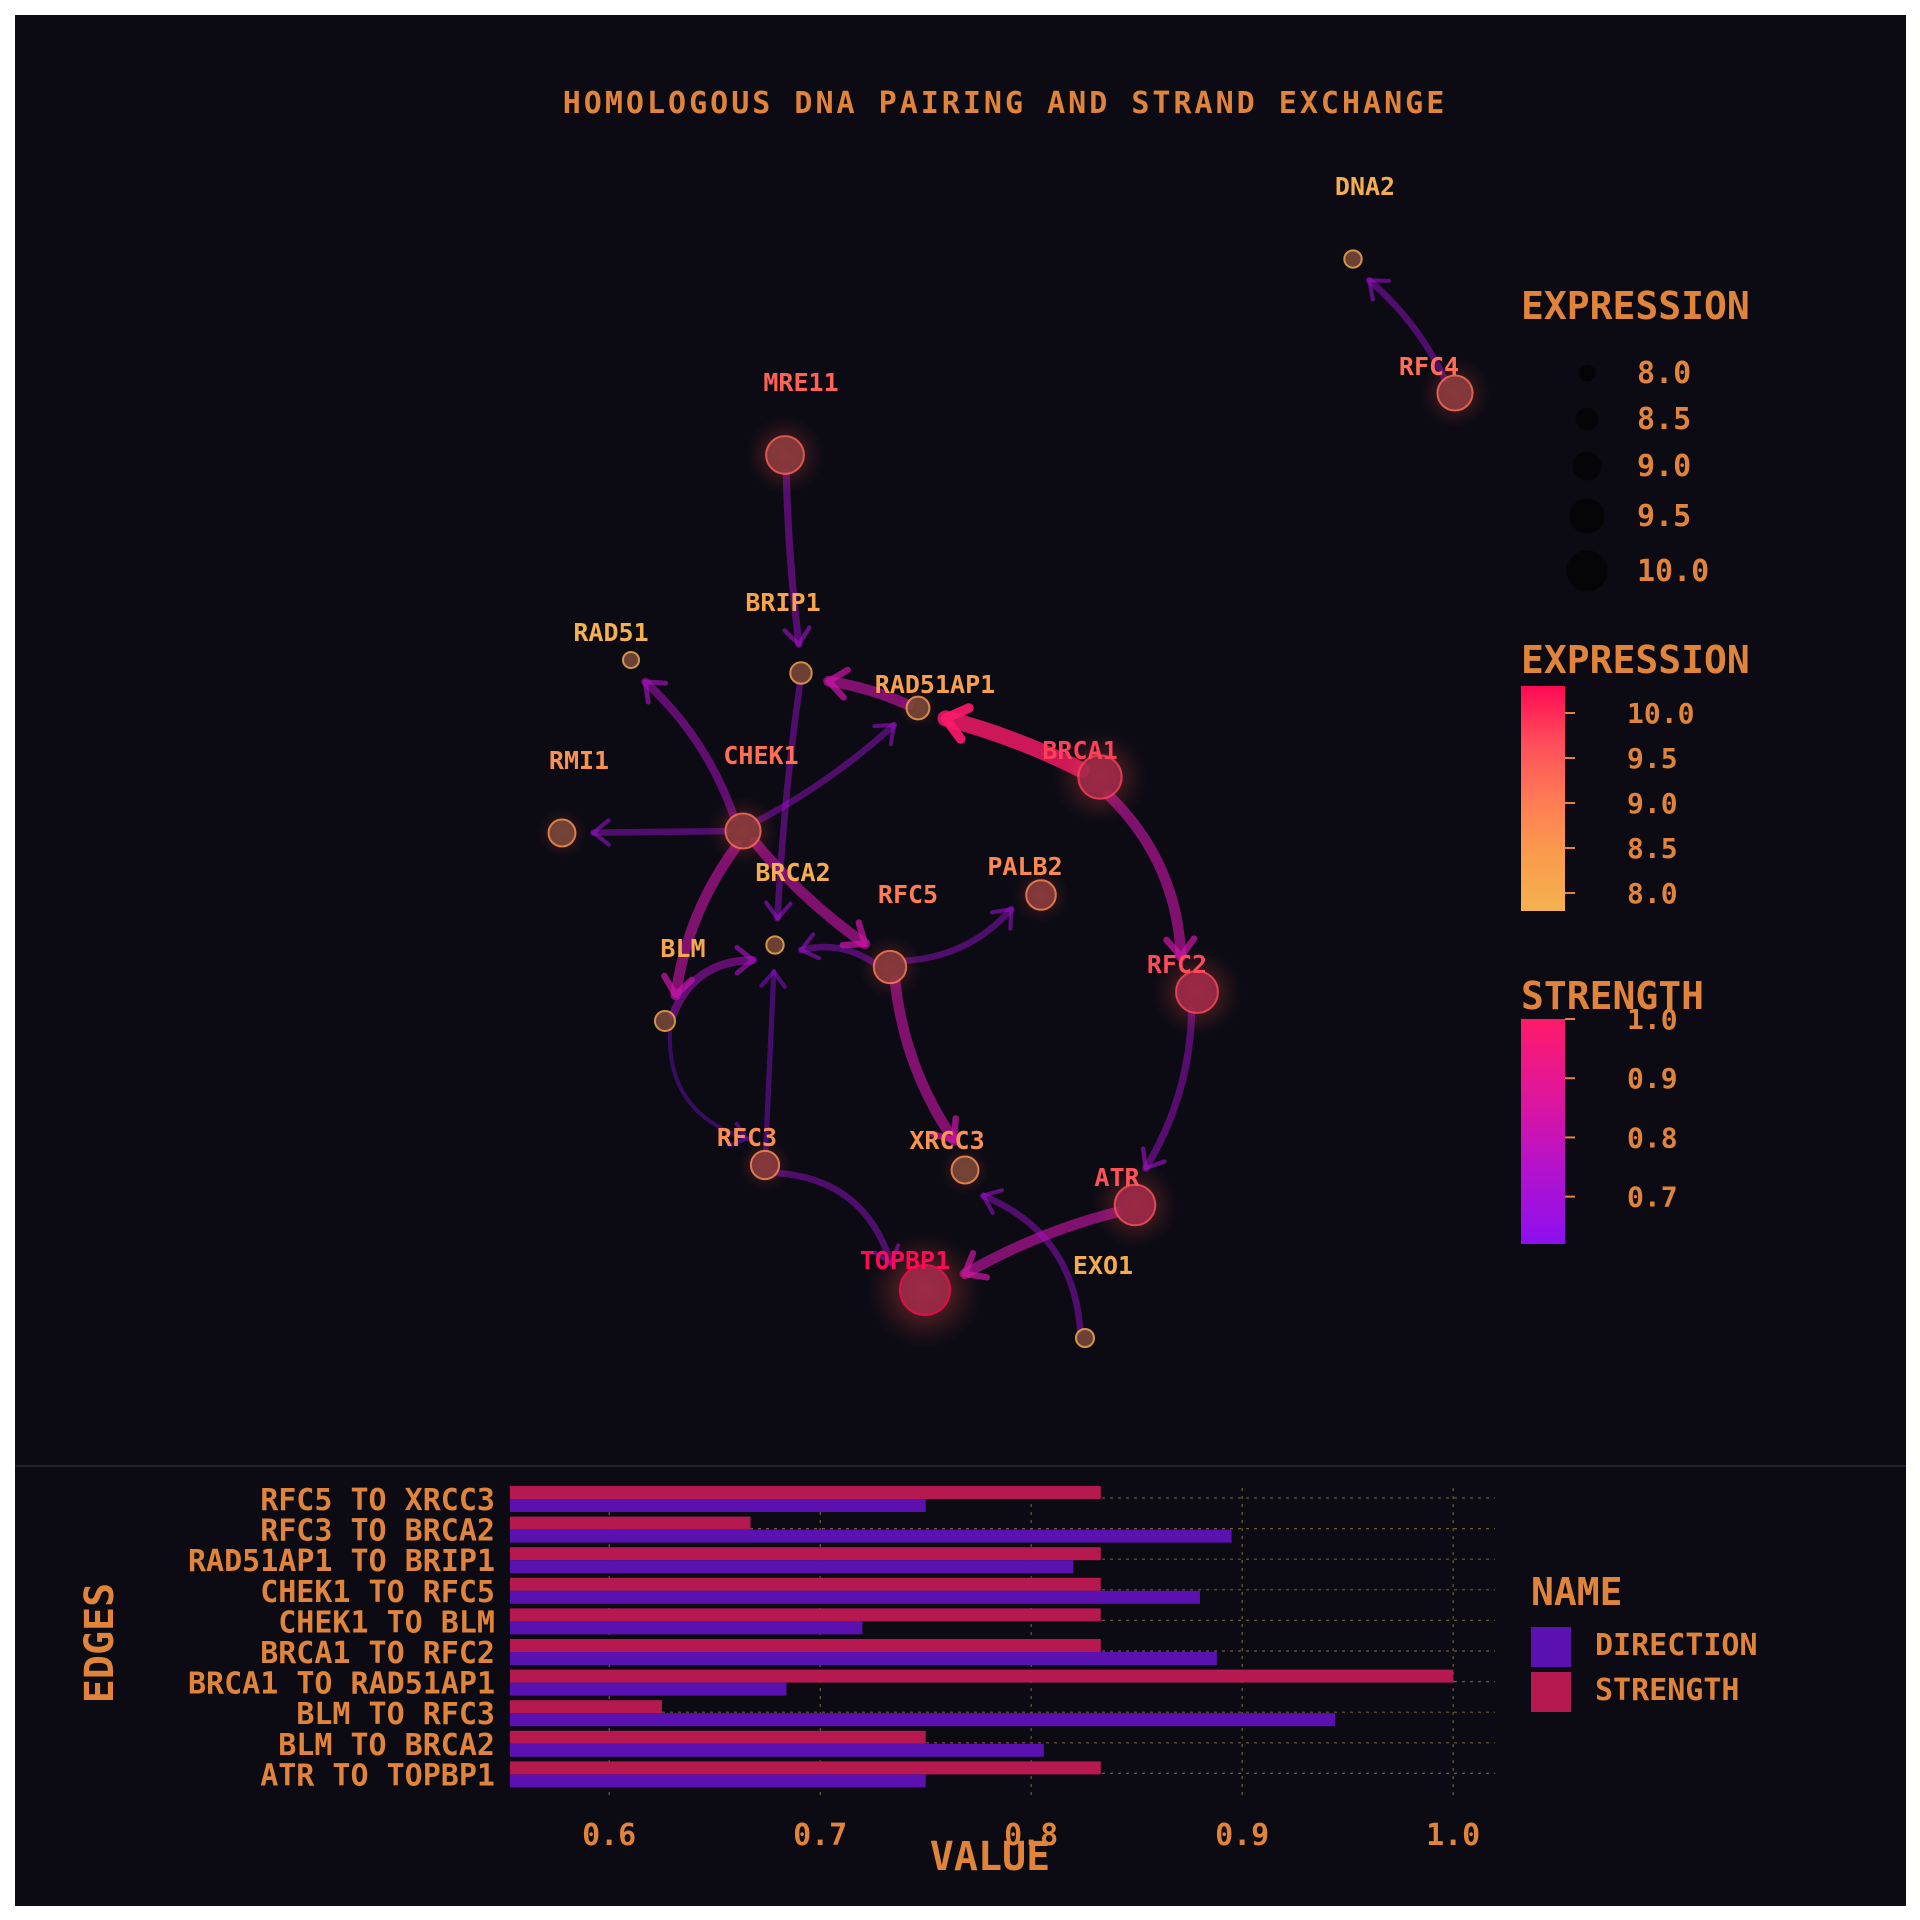 Image resolution: width=1920 pixels, height=1920 pixels. I want to click on node-brip1: BRIP1, so click(783, 636).